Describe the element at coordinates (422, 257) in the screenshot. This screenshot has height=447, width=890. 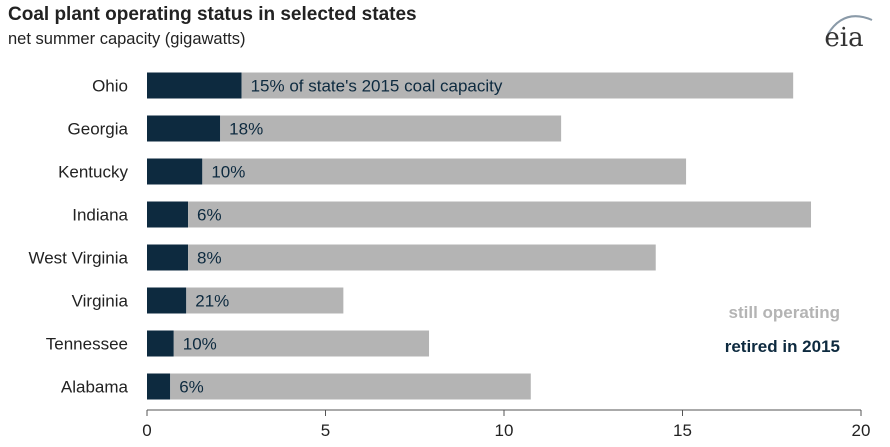
I see `bar-operating-west-virginia` at that location.